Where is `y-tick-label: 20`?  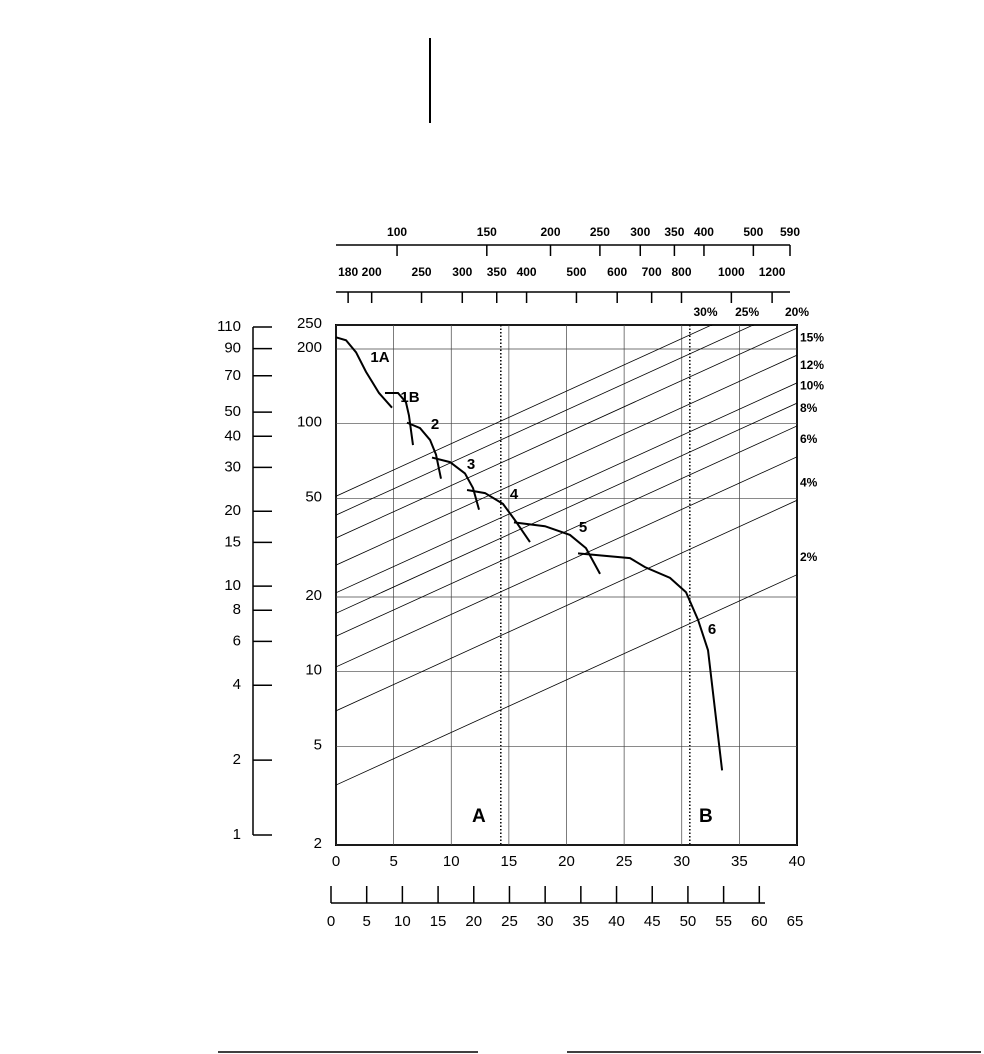
y-tick-label: 20 is located at coordinates (313, 595).